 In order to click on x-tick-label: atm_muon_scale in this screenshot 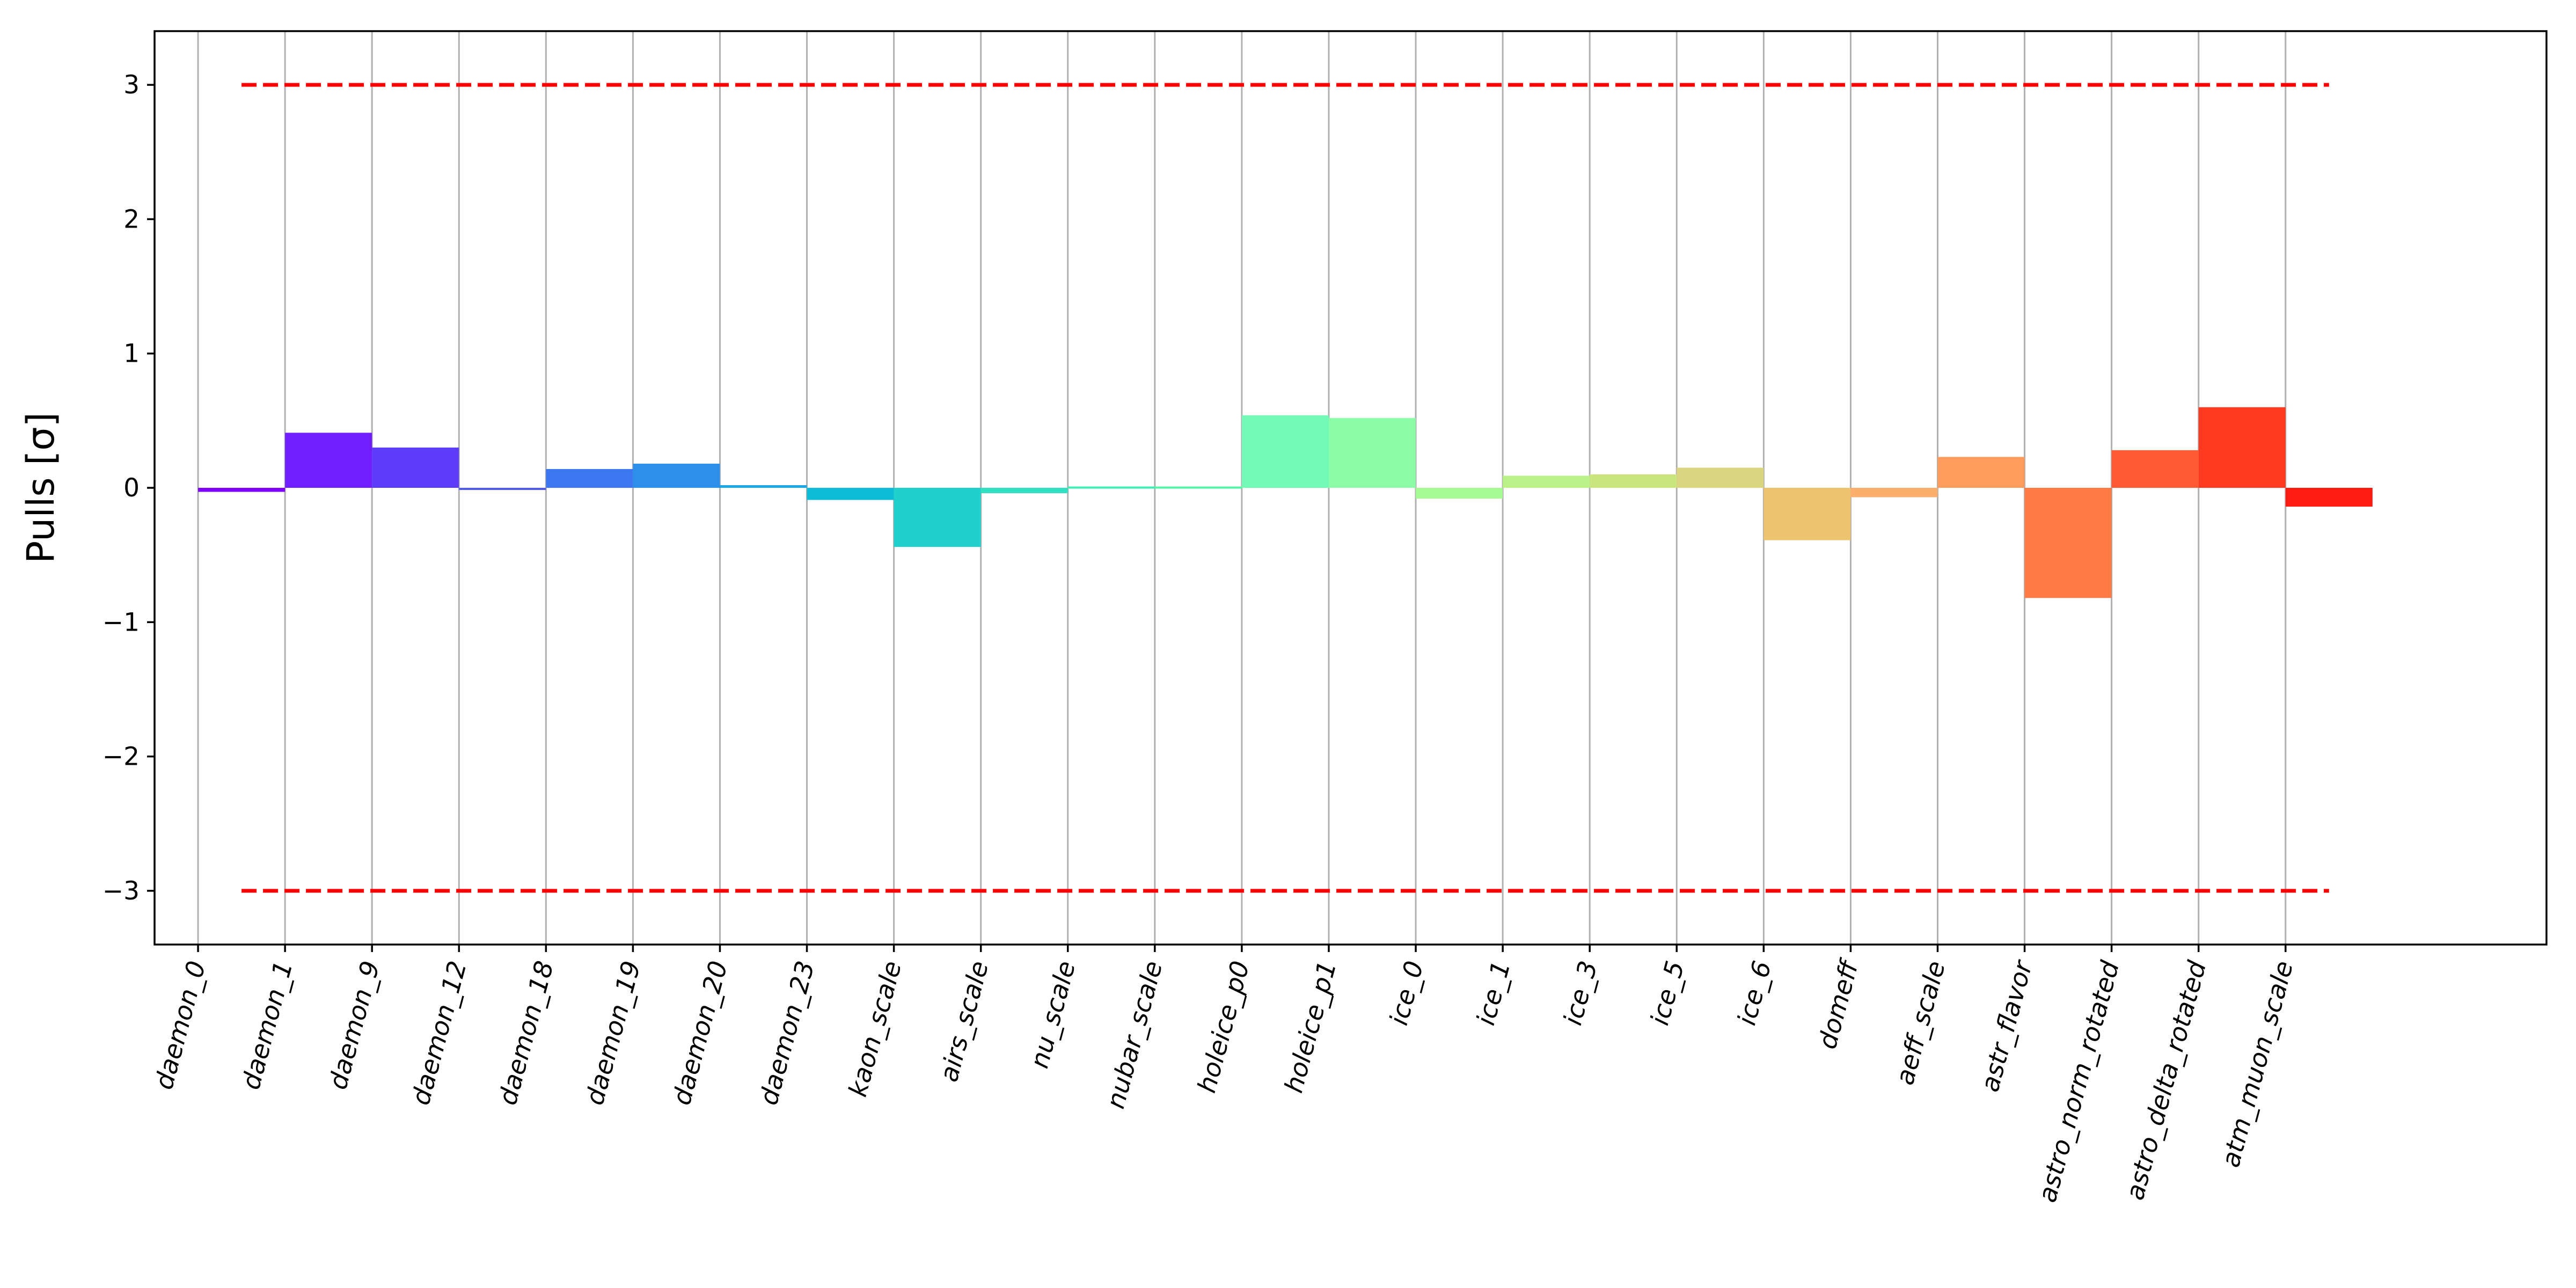, I will do `click(2257, 1064)`.